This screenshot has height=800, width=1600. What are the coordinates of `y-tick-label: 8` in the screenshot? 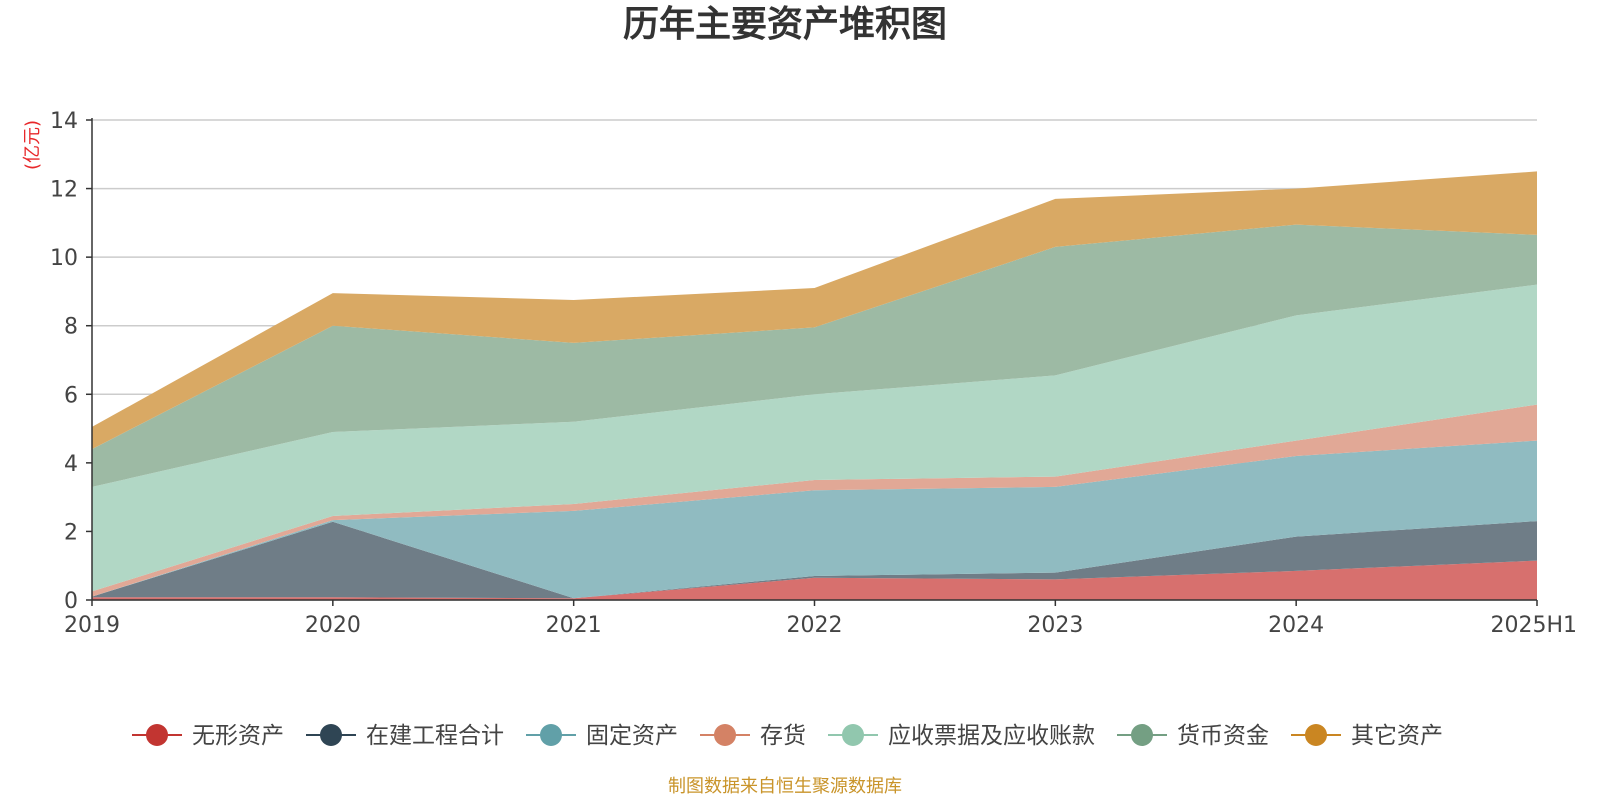 It's located at (71, 327).